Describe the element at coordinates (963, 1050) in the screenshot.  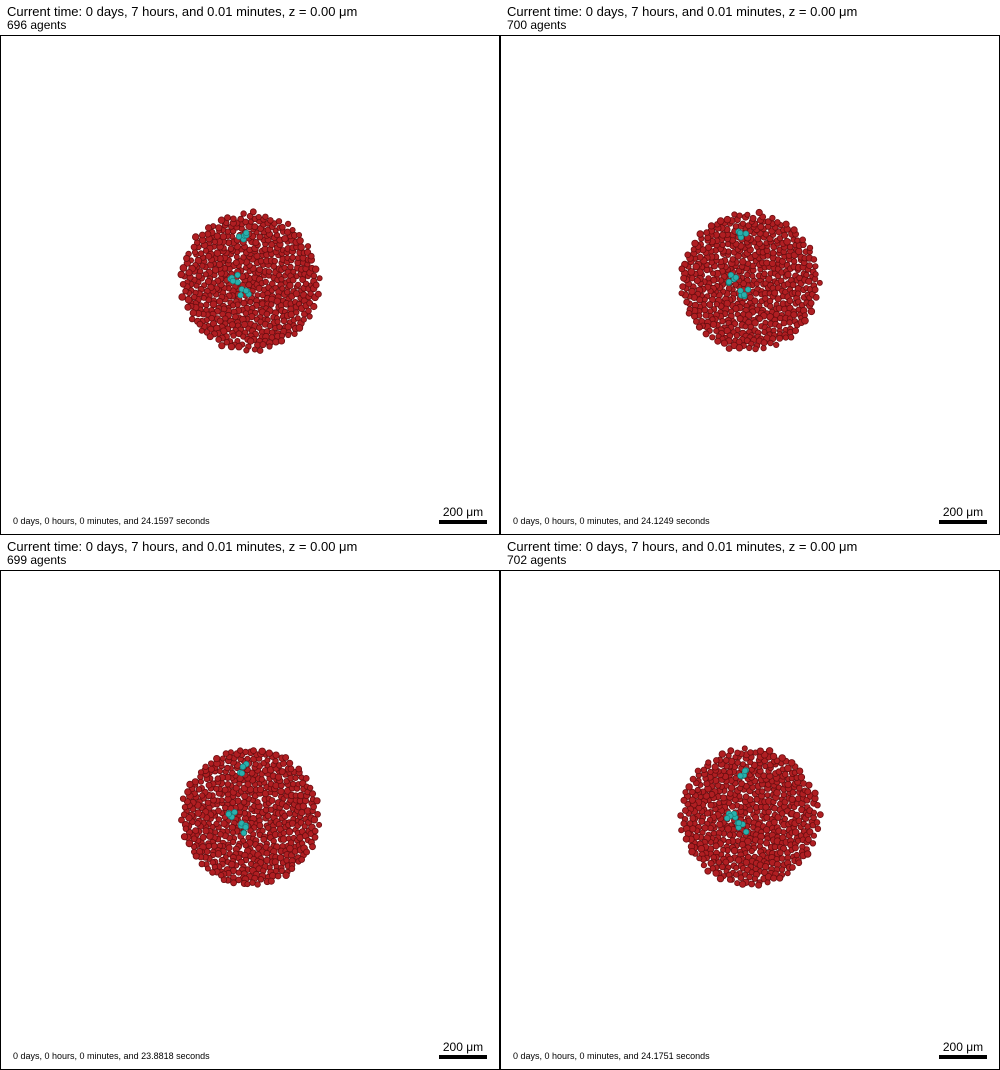
I see `scale-bar: 200 μm` at that location.